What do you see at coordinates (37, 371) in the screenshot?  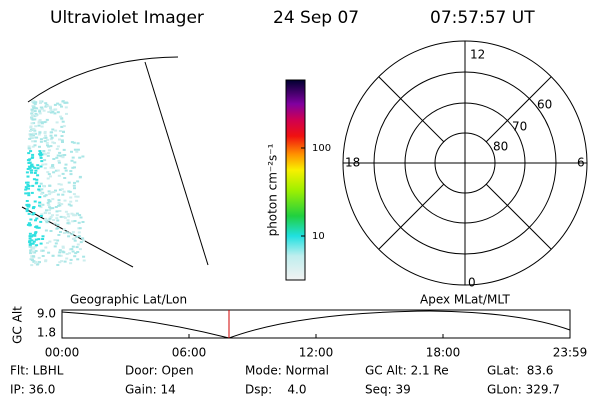 I see `info-field: Flt: LBHL` at bounding box center [37, 371].